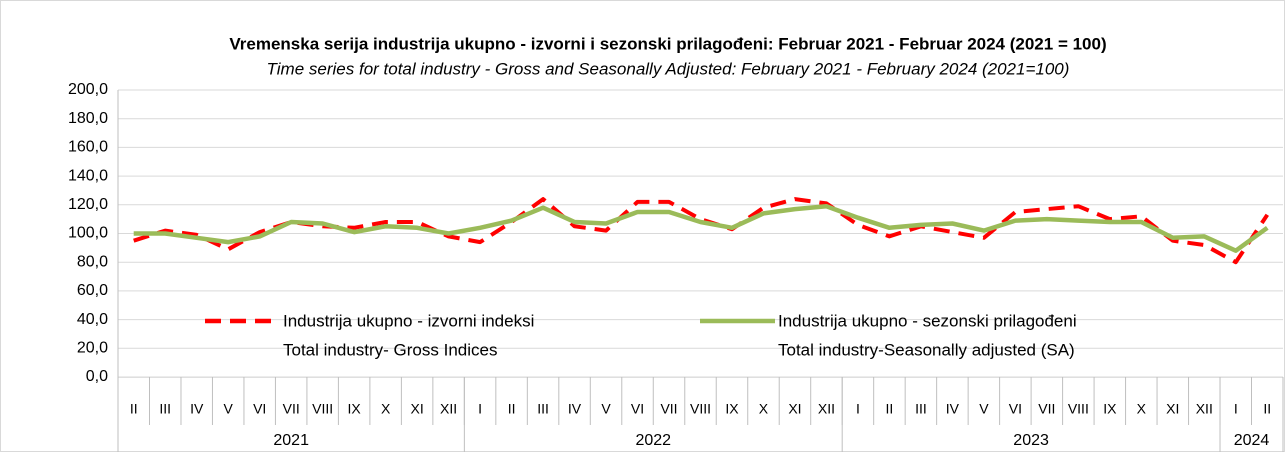 The width and height of the screenshot is (1285, 452). What do you see at coordinates (88, 233) in the screenshot?
I see `y-tick-label: 100,0` at bounding box center [88, 233].